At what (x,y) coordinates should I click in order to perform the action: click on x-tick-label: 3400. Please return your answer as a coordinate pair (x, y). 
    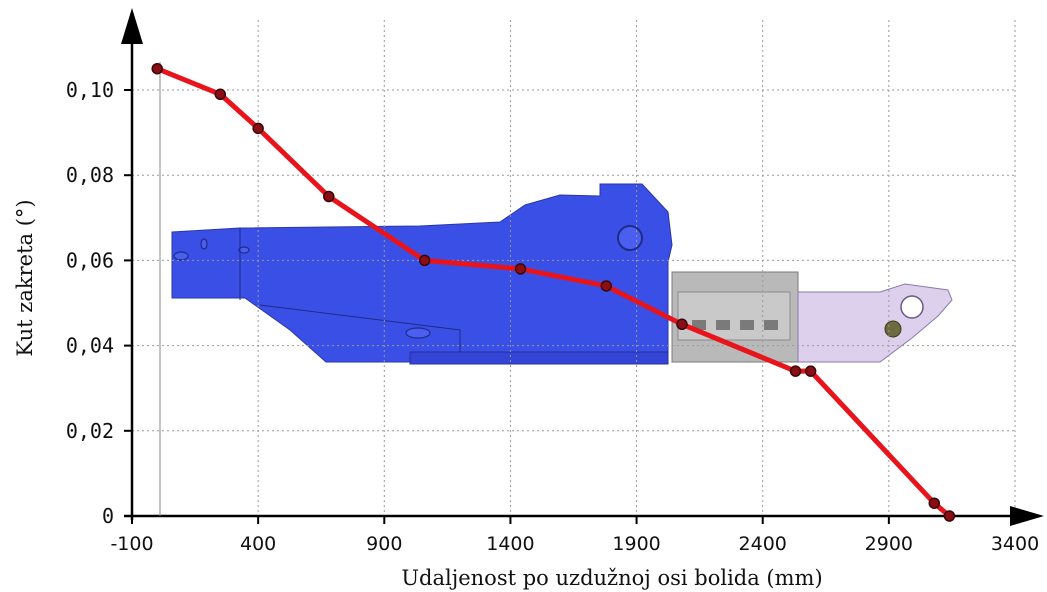
    Looking at the image, I should click on (1015, 544).